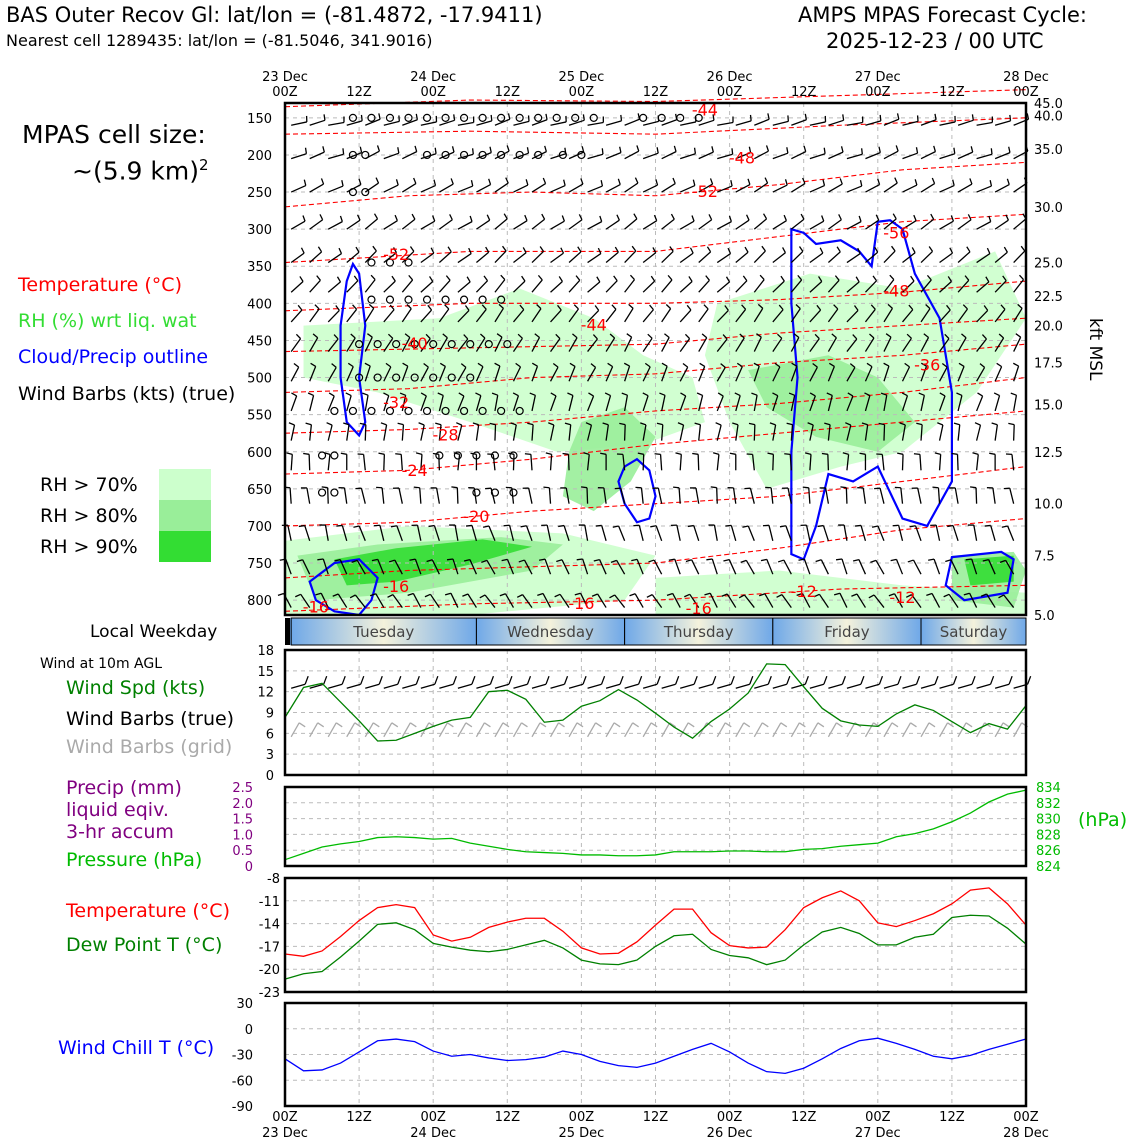  What do you see at coordinates (136, 688) in the screenshot?
I see `wind-spd-label: Wind Spd (kts)` at bounding box center [136, 688].